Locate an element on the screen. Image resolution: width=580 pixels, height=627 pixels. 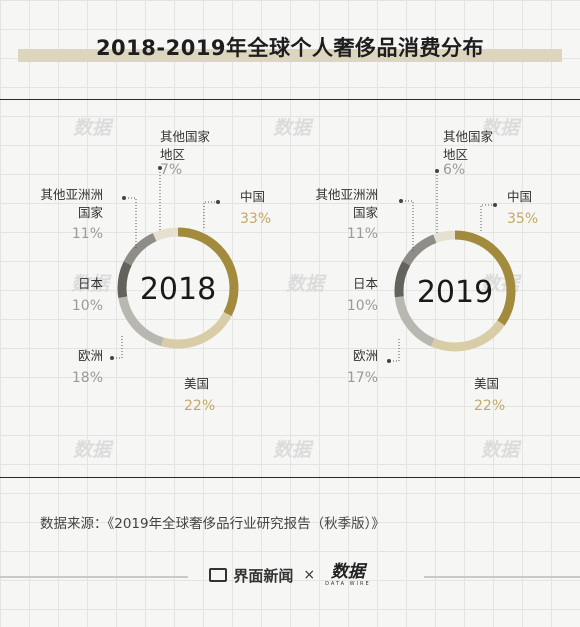
value-label: 35% is located at coordinates (522, 219).